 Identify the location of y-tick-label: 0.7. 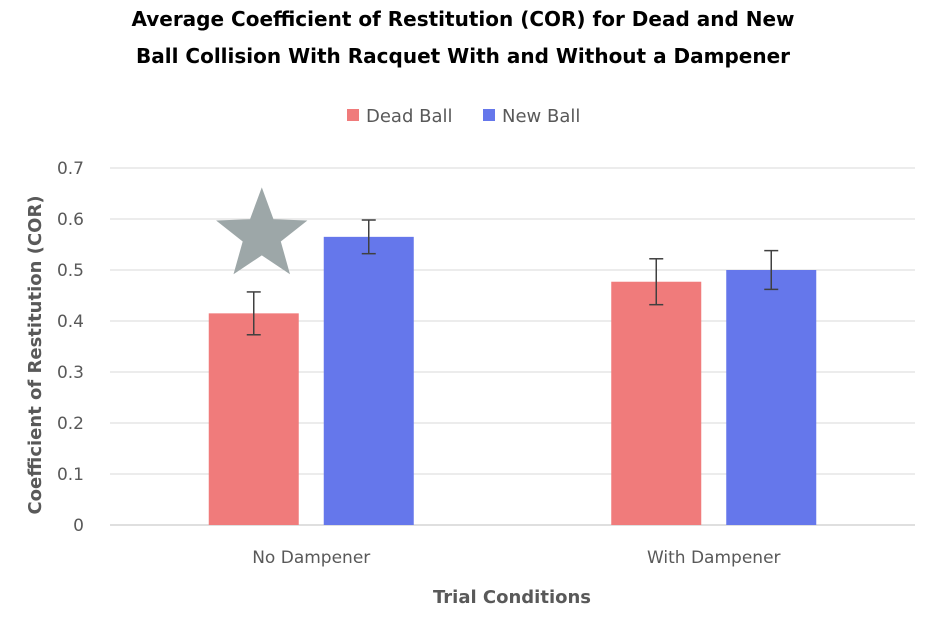
(70, 169).